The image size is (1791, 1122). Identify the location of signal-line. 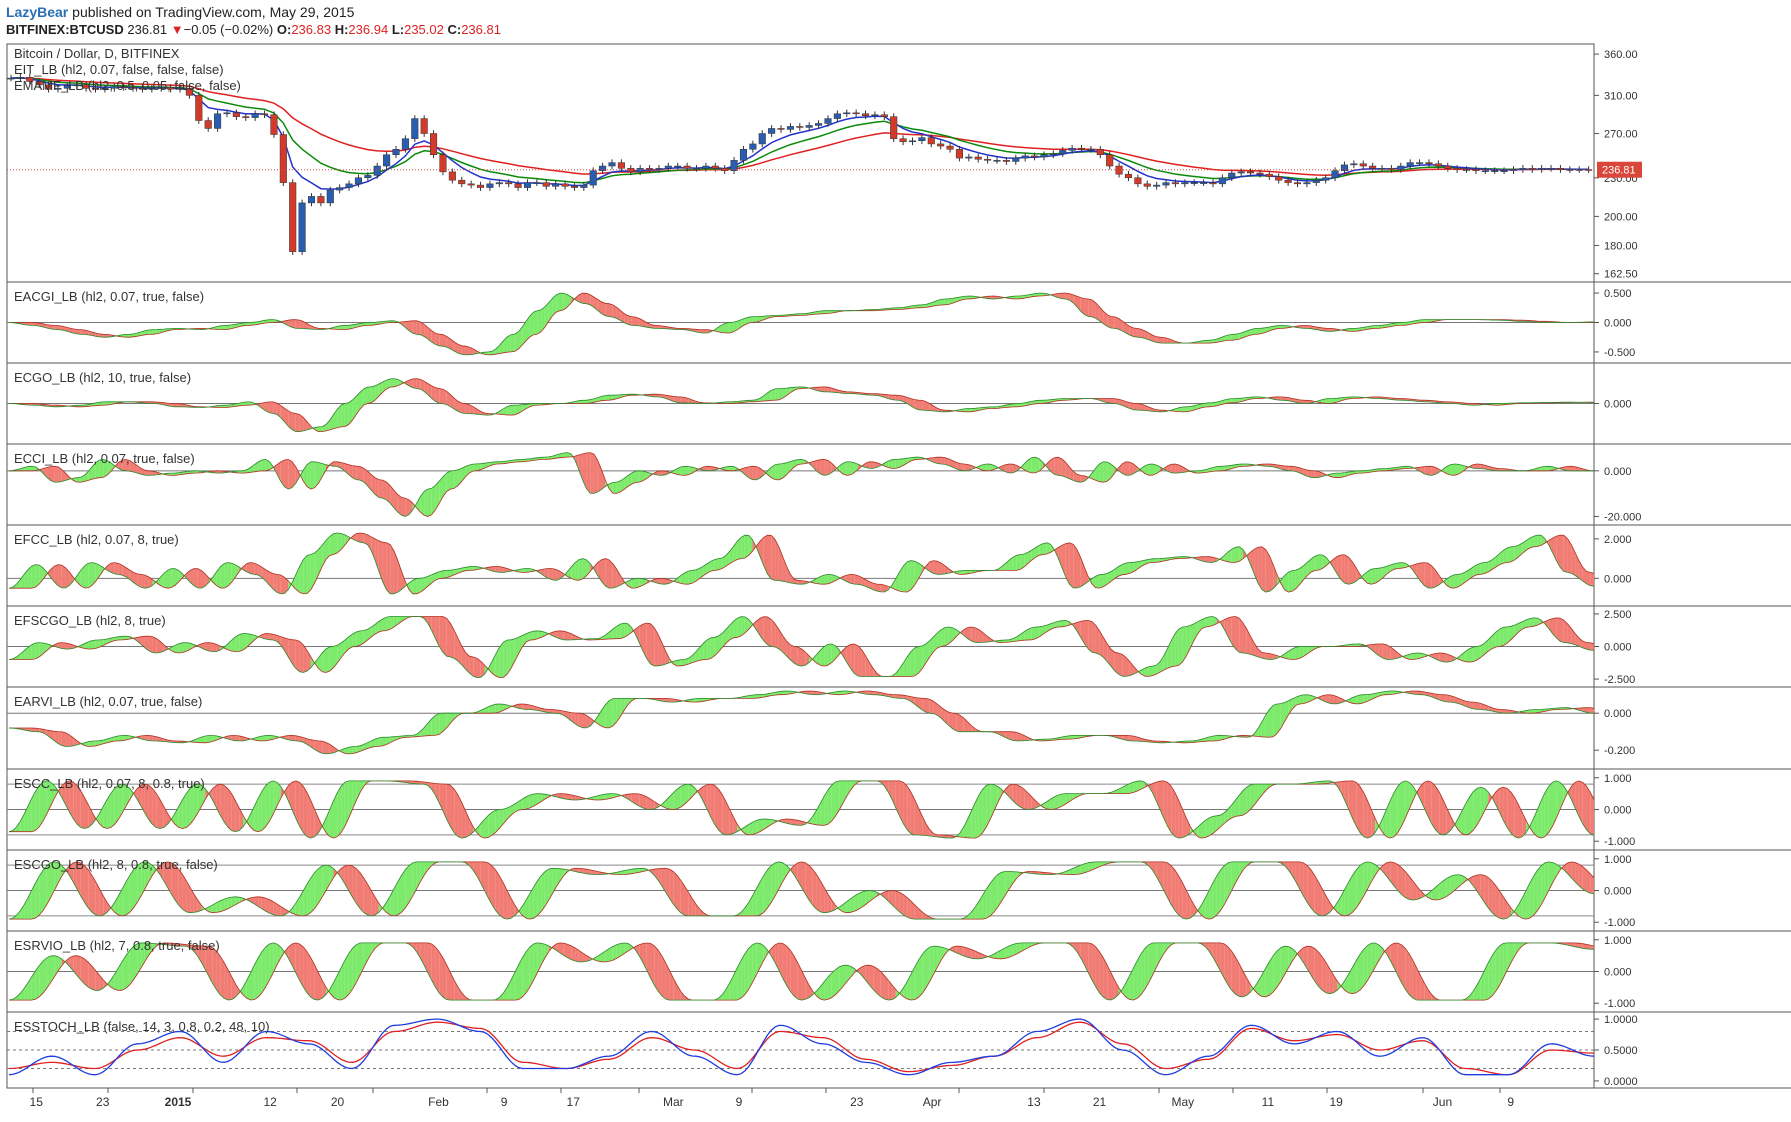
(801, 971).